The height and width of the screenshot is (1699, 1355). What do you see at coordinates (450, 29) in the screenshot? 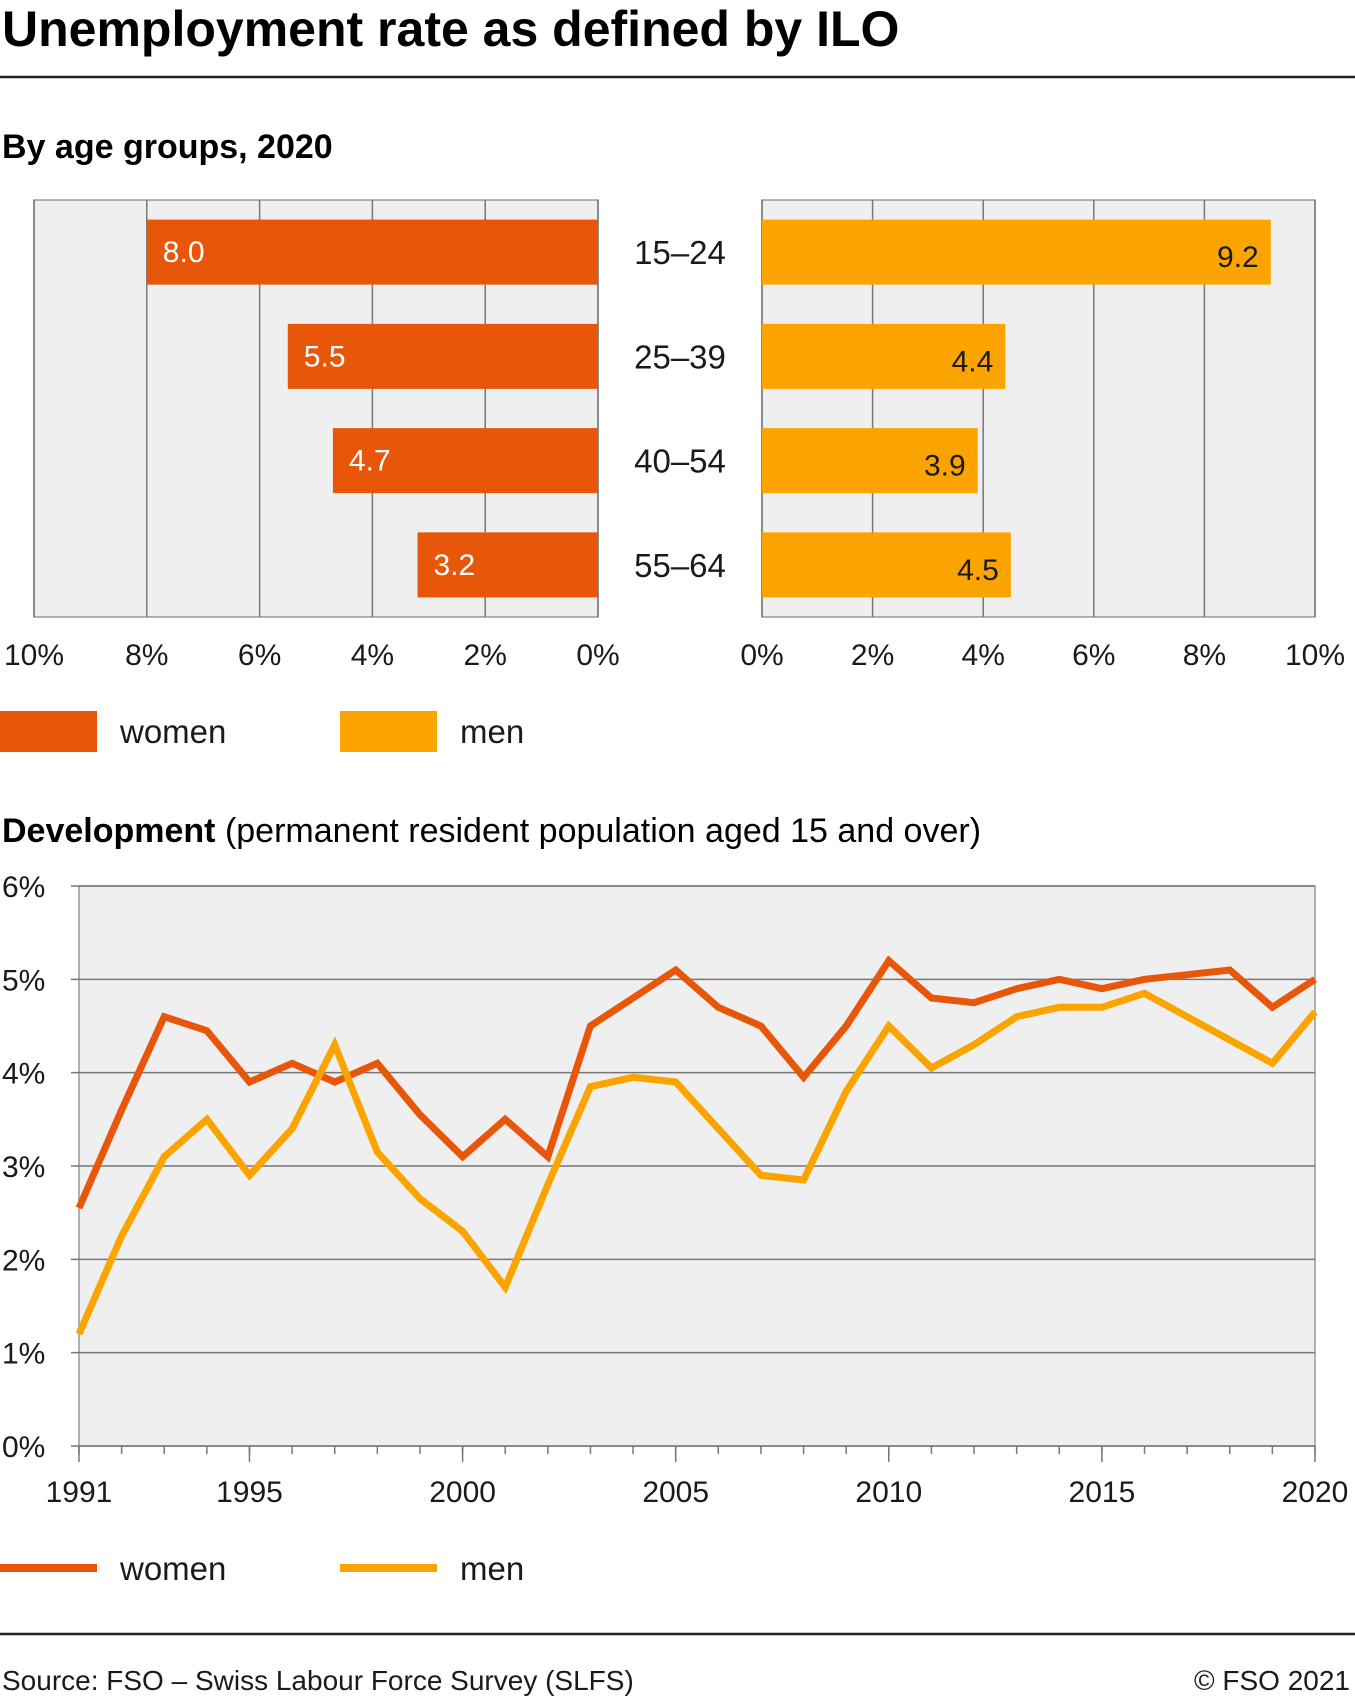
I see `page-title: Unemployment rate as defined by ILO` at bounding box center [450, 29].